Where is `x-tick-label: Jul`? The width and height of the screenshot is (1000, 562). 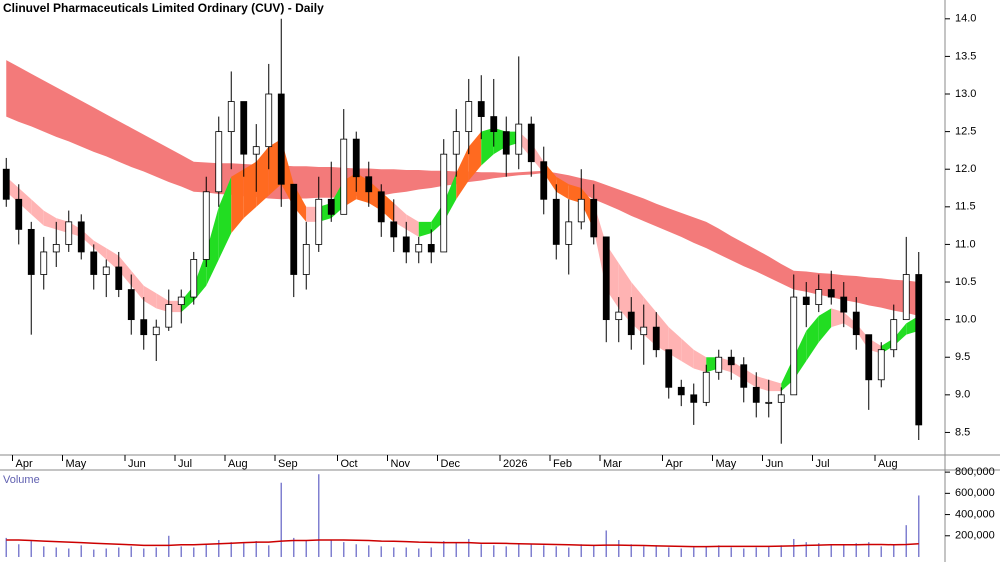
x-tick-label: Jul is located at coordinates (823, 464).